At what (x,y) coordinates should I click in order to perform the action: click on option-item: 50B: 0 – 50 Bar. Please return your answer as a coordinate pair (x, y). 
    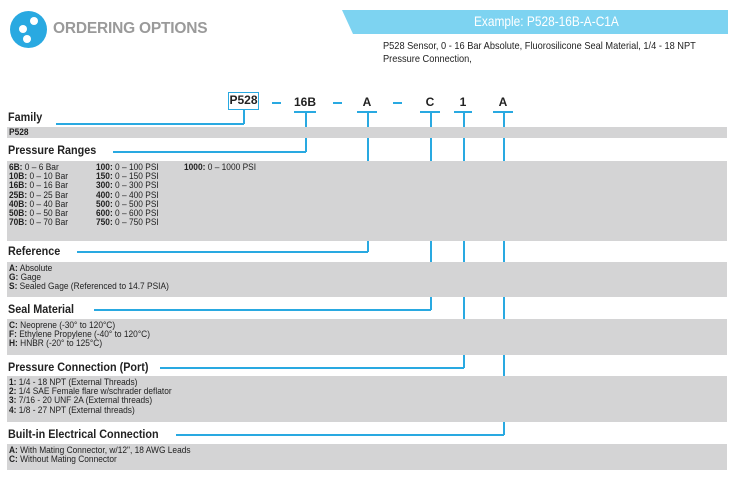
    Looking at the image, I should click on (39, 213).